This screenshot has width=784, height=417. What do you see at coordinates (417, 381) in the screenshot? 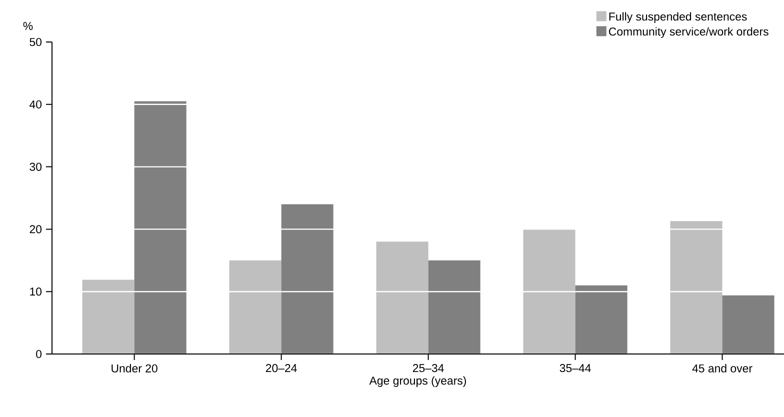
I see `x-axis-title: Age groups (years)` at bounding box center [417, 381].